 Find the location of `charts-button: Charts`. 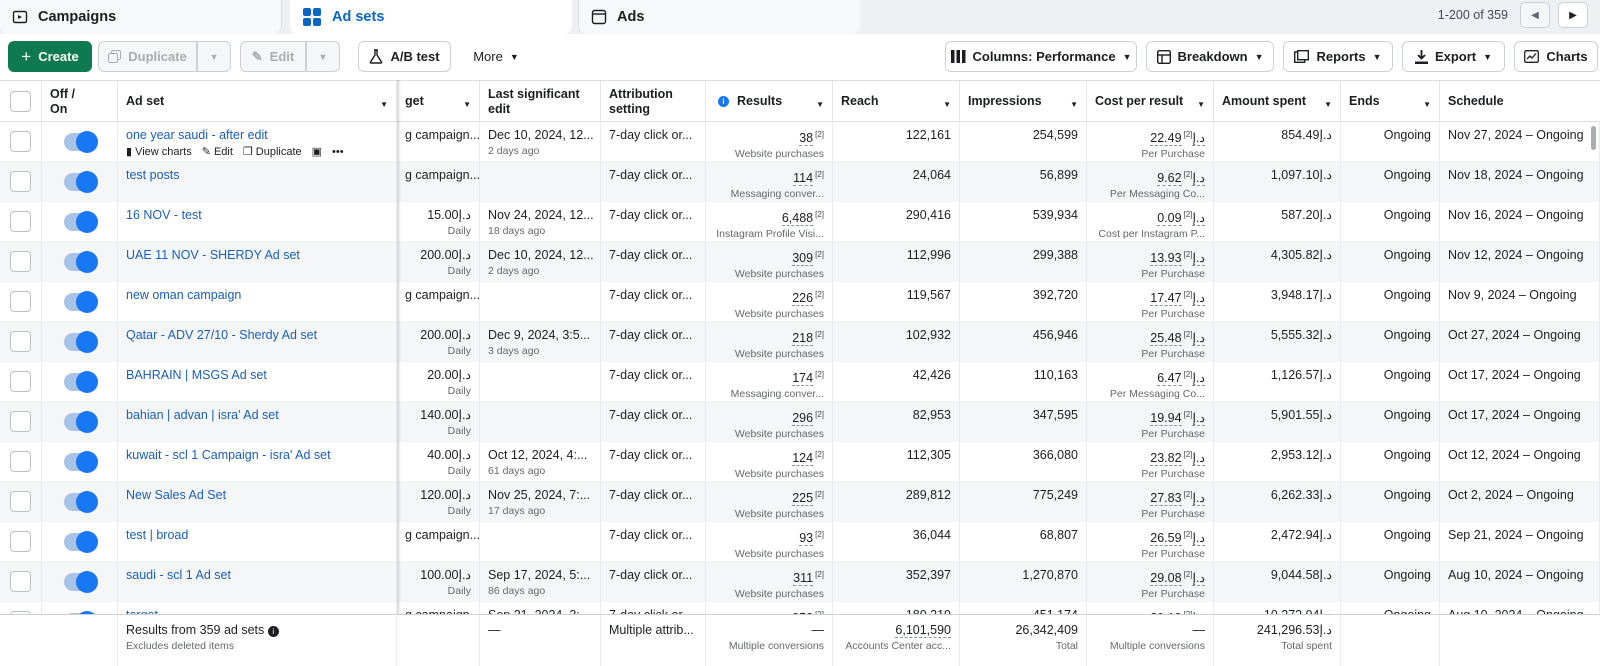

charts-button: Charts is located at coordinates (1556, 56).